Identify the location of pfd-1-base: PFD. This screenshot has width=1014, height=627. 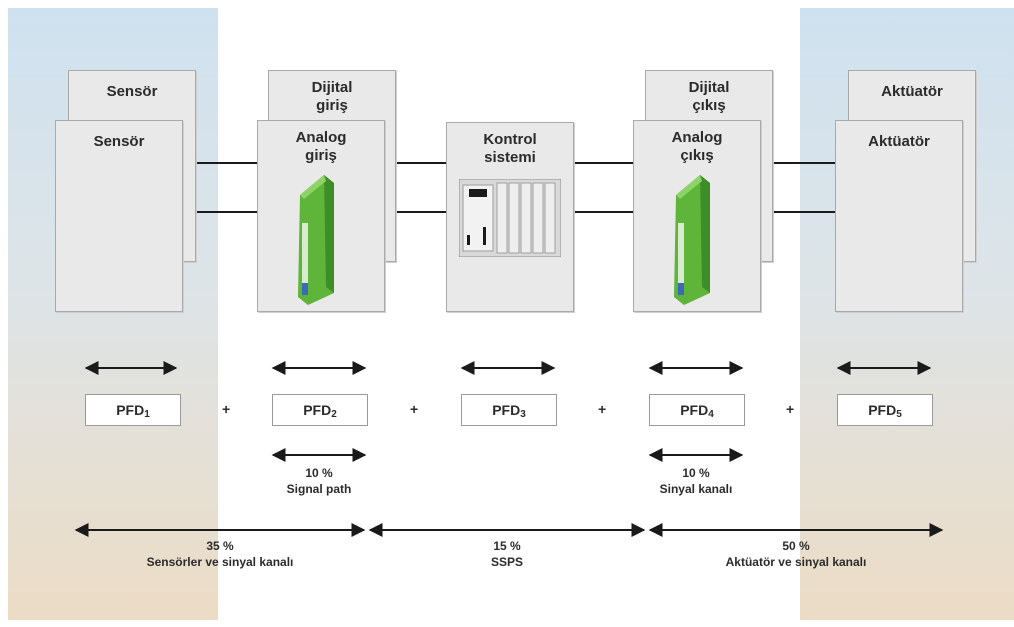
(130, 410).